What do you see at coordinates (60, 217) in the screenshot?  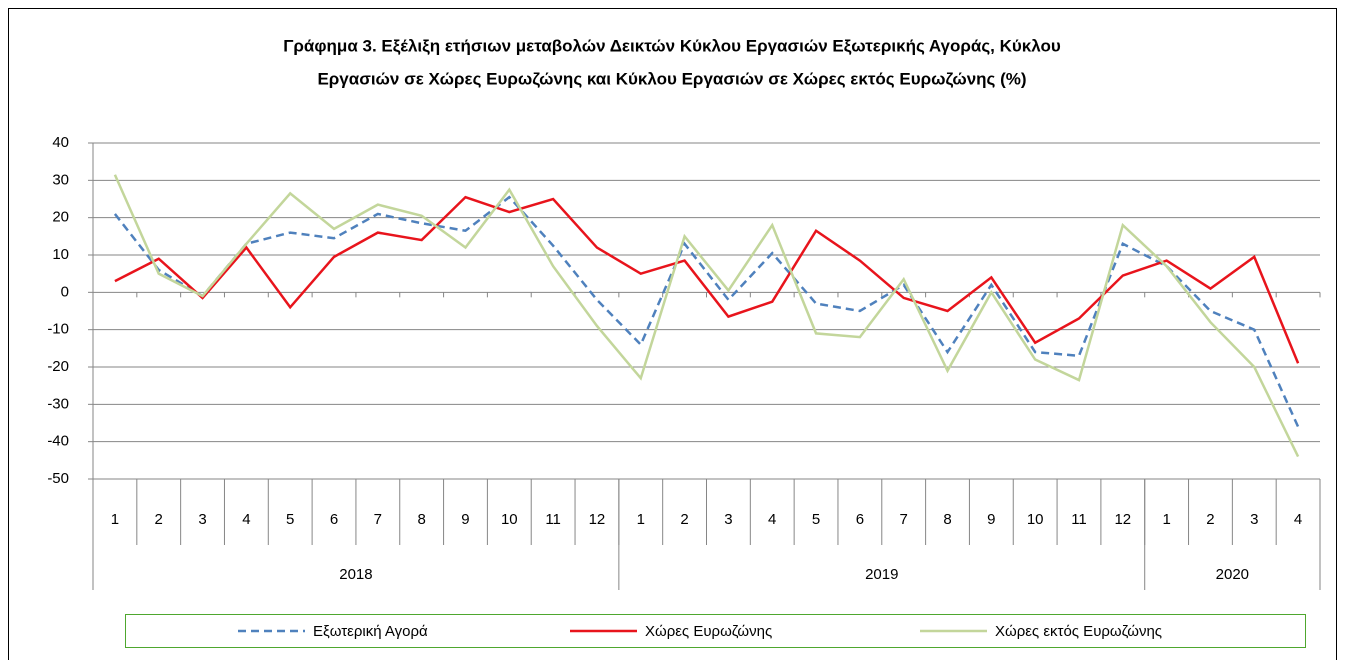 I see `y-tick-label: 20` at bounding box center [60, 217].